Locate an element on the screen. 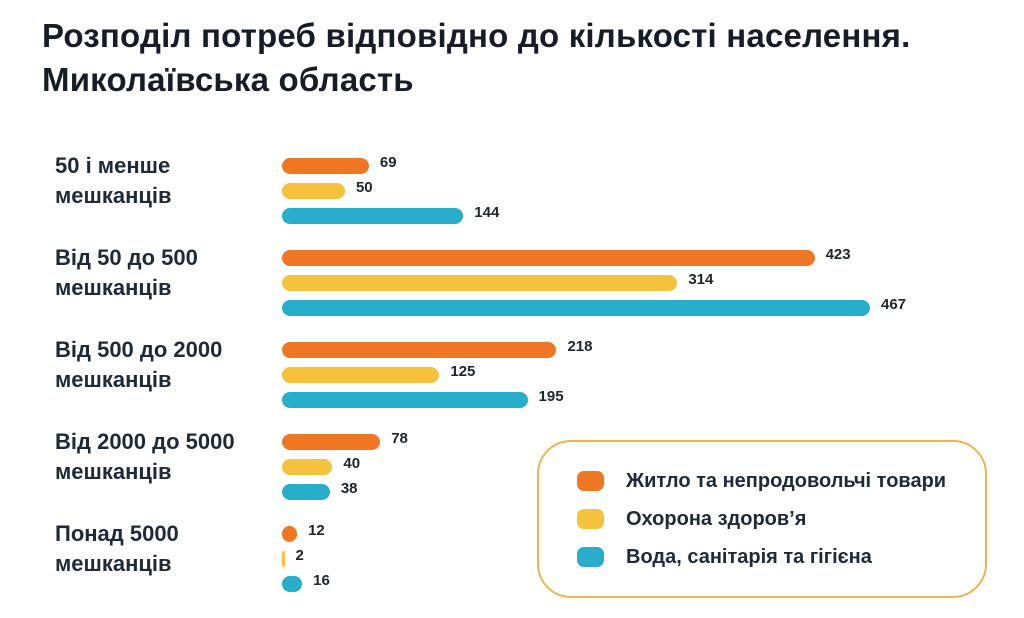 The width and height of the screenshot is (1024, 618). category-label: Від 50 до 500 мешканців is located at coordinates (126, 272).